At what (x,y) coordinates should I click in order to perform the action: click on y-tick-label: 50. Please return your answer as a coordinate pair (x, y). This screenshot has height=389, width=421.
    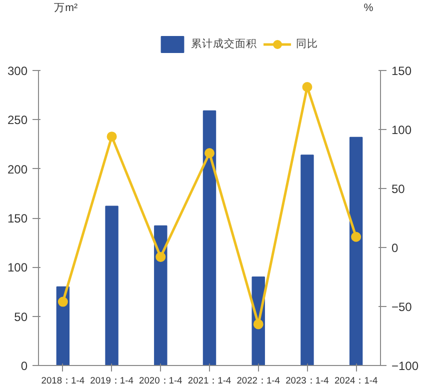
    Looking at the image, I should click on (21, 317).